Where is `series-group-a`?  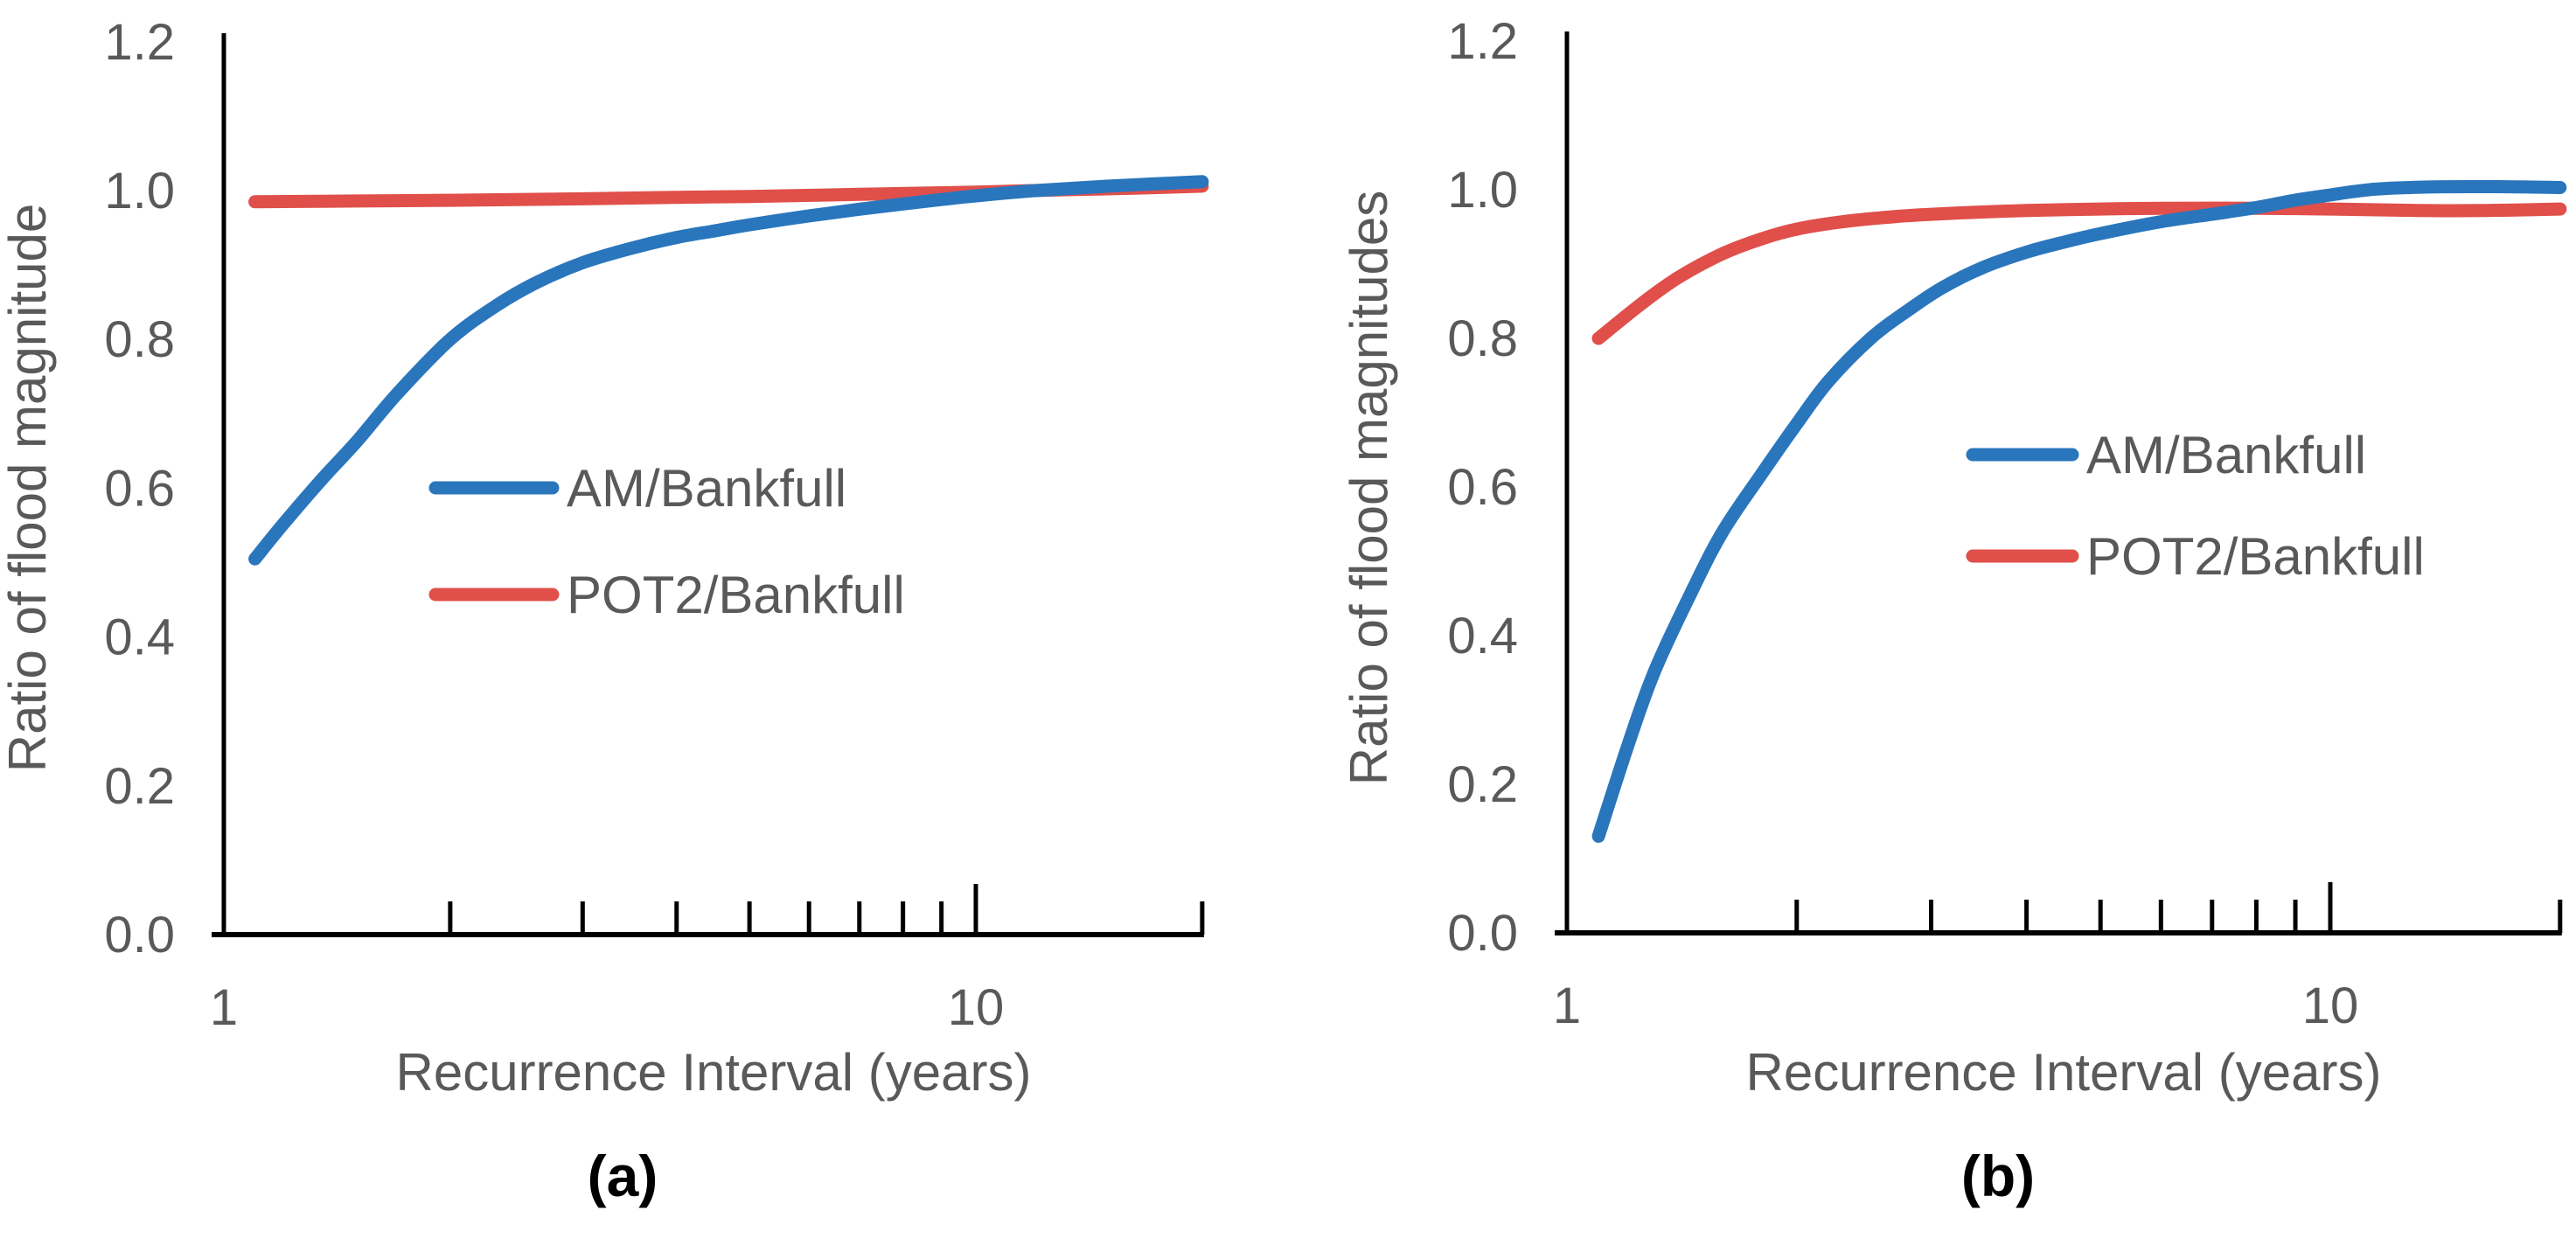 series-group-a is located at coordinates (728, 370).